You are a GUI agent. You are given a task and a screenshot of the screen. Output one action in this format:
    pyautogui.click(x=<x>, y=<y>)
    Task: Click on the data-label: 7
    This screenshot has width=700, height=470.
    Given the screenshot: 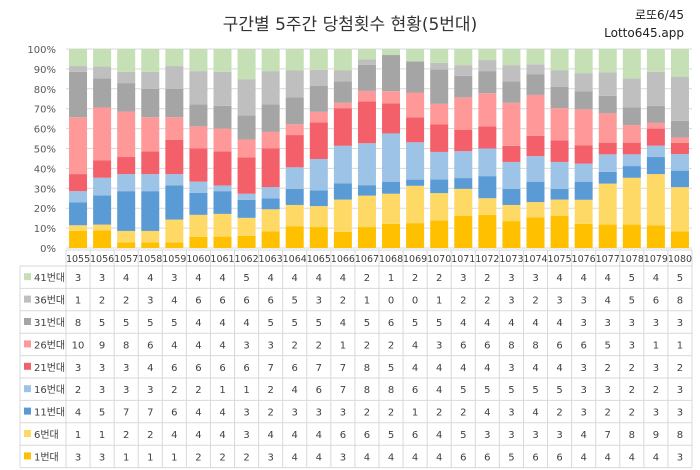 What is the action you would take?
    pyautogui.click(x=608, y=435)
    